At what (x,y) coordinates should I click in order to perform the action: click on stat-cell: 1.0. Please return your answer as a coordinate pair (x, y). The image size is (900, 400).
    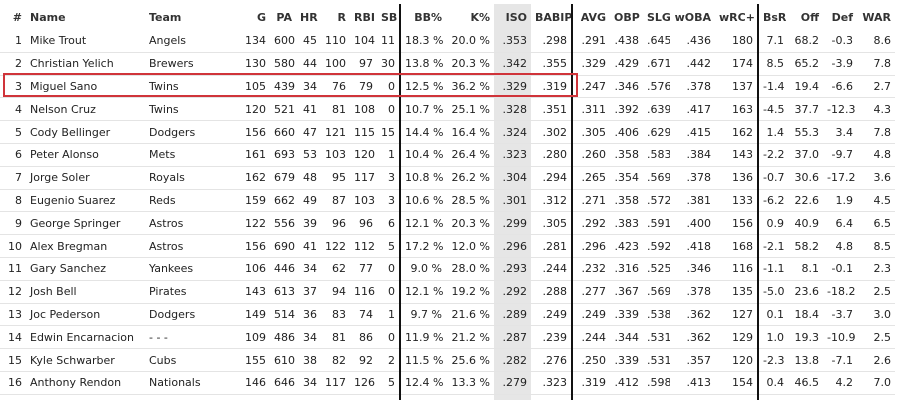
    Looking at the image, I should click on (772, 337).